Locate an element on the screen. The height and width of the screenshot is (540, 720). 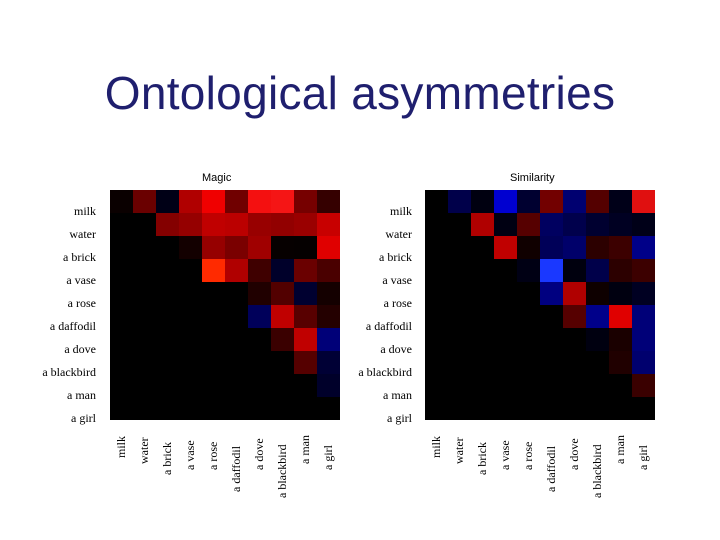
column-label: a vase is located at coordinates (505, 454).